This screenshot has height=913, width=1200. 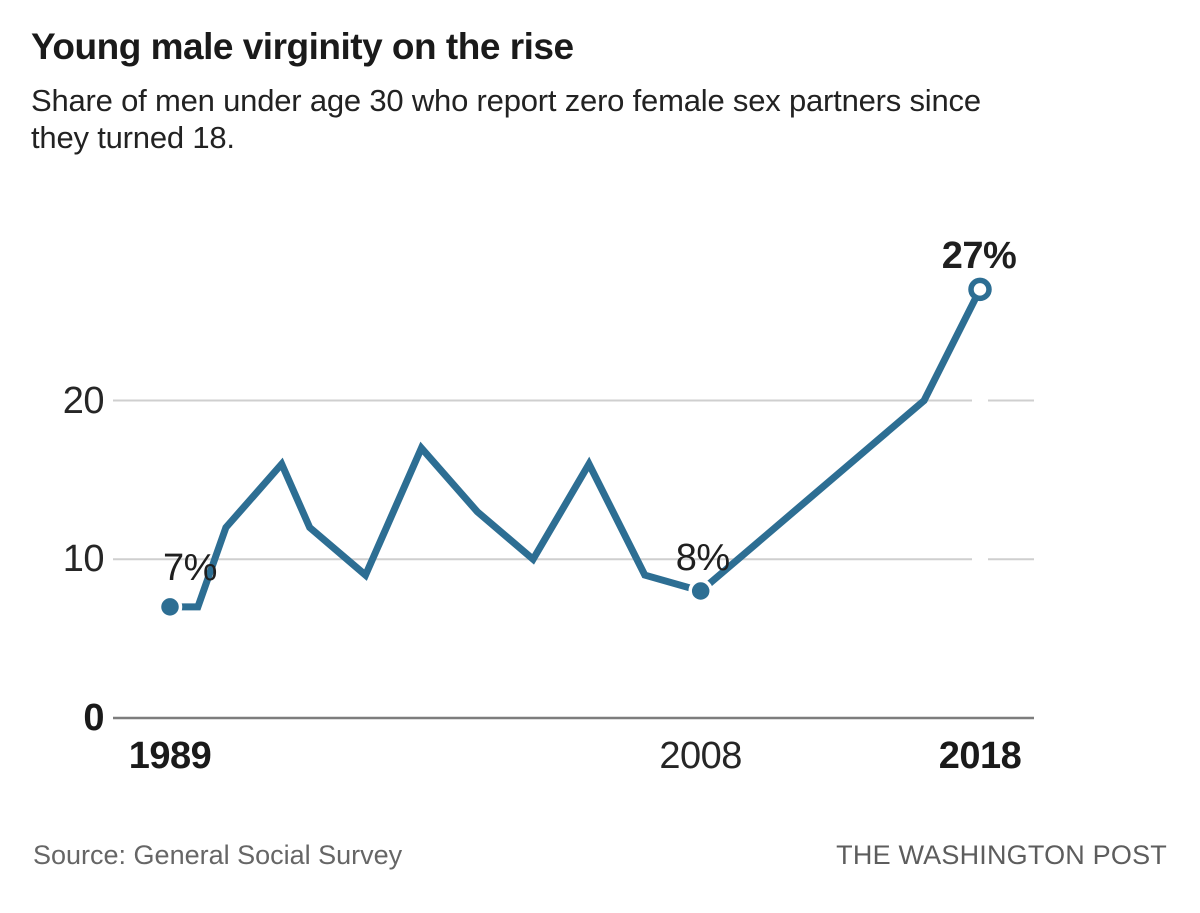 What do you see at coordinates (980, 756) in the screenshot?
I see `x-axis-tick-2018: 2018` at bounding box center [980, 756].